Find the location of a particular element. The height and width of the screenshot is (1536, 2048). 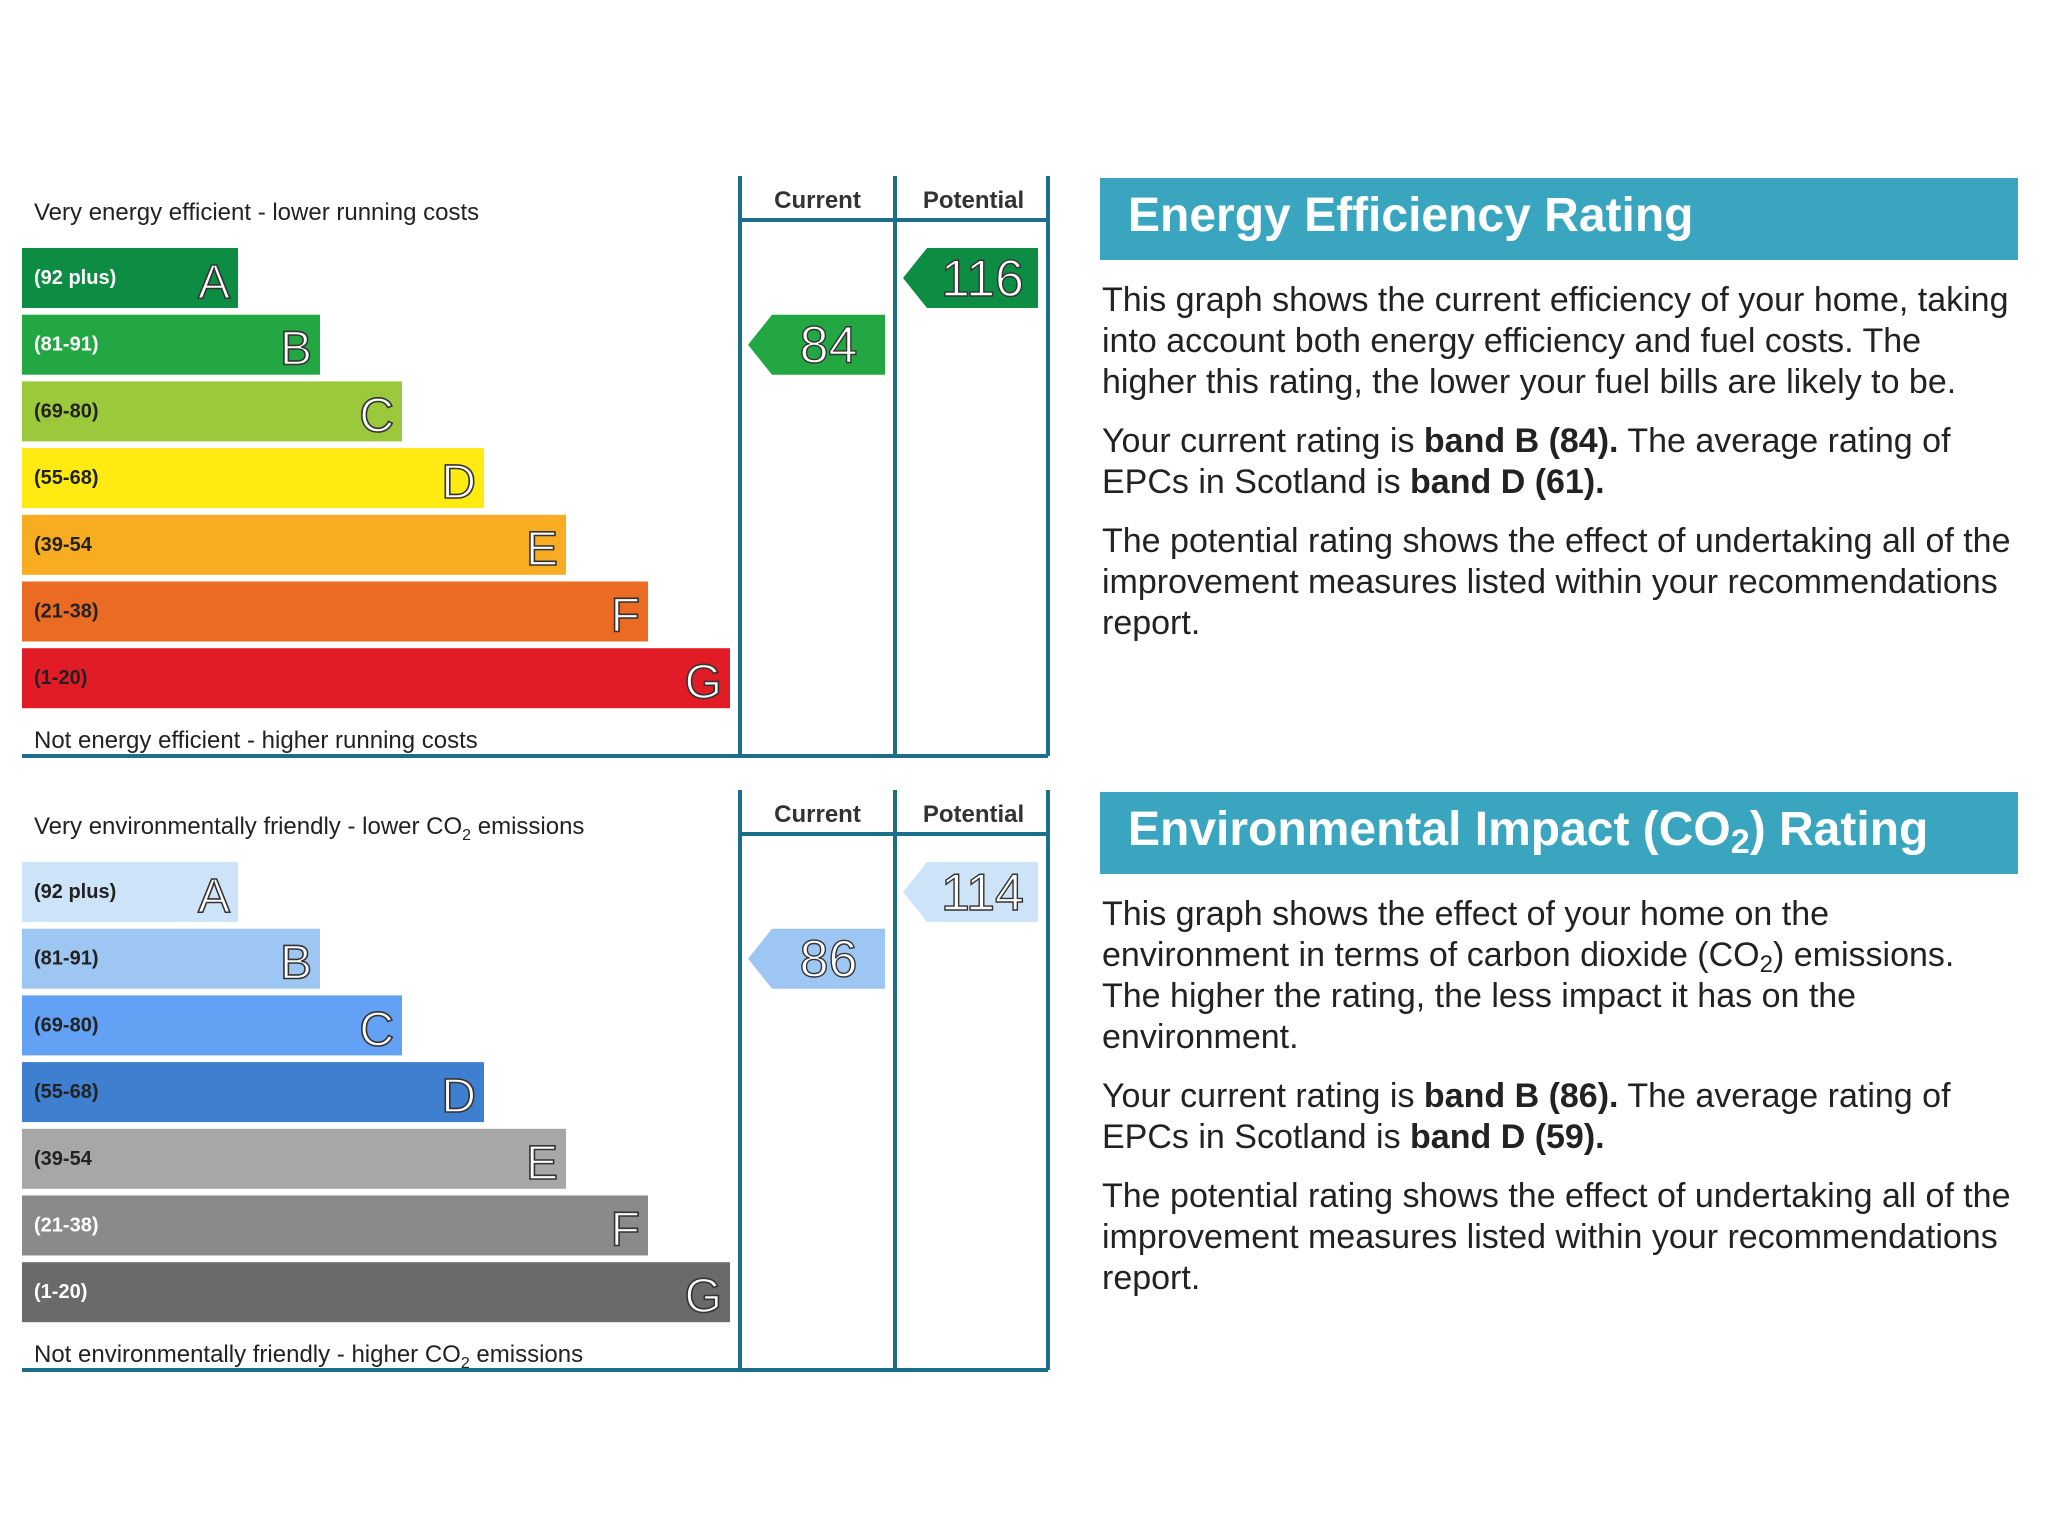

eer-band-bar-e is located at coordinates (294, 544).